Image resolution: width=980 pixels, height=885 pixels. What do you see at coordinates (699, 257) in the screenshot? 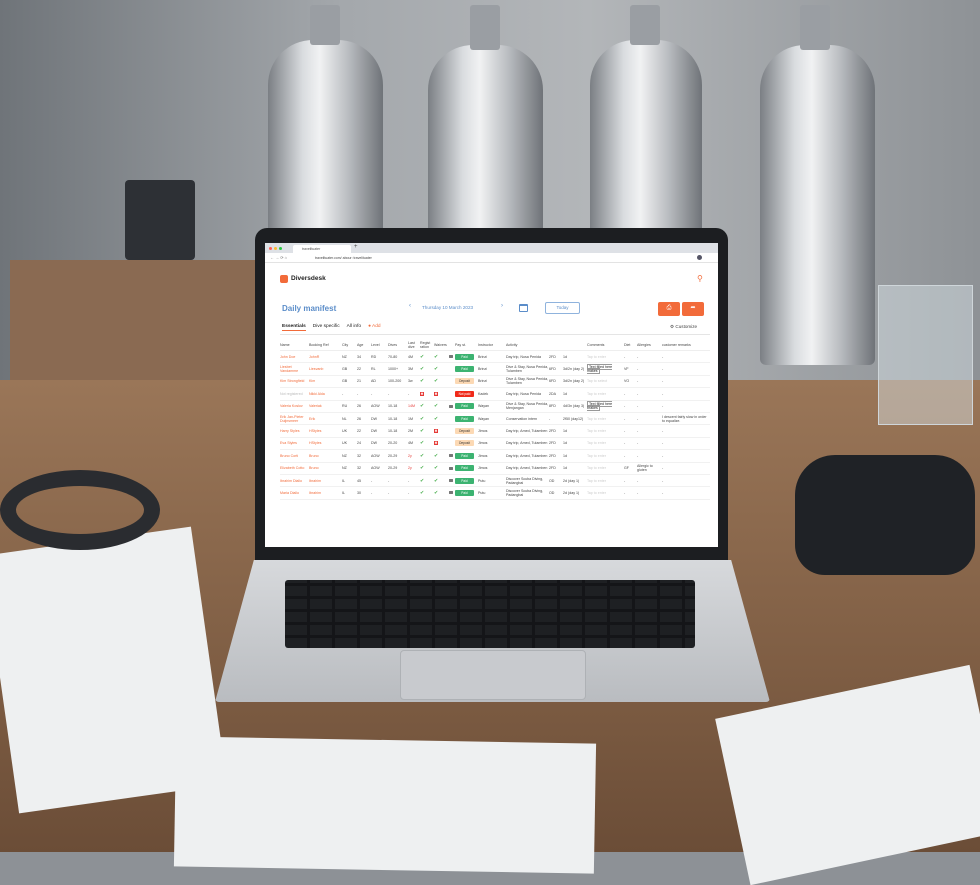
I see `profile-icon` at bounding box center [699, 257].